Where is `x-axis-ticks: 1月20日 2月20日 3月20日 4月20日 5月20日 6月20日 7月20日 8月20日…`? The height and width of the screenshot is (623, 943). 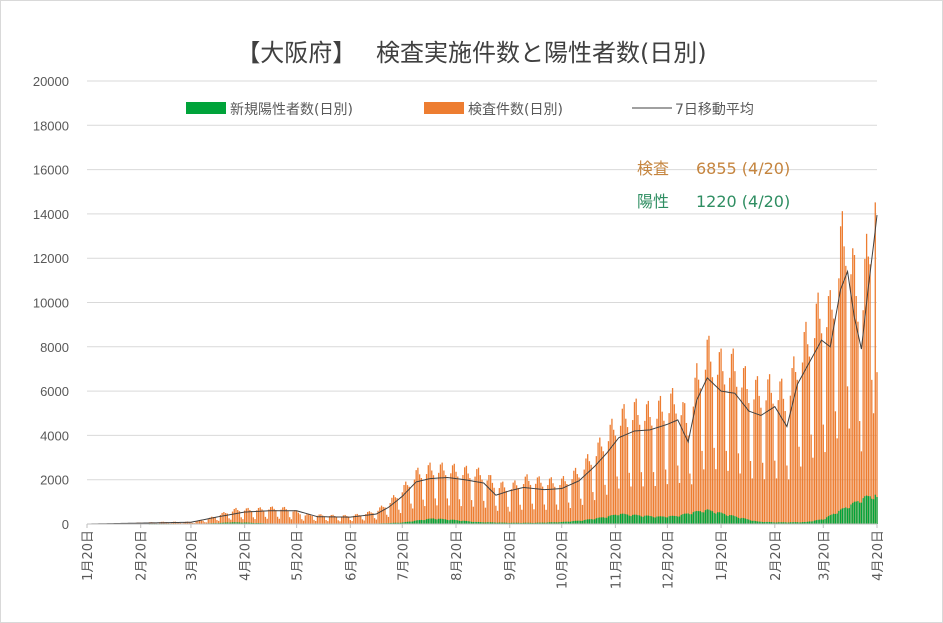
x-axis-ticks: 1月20日 2月20日 3月20日 4月20日 5月20日 6月20日 7月20日 8月20日… is located at coordinates (483, 556).